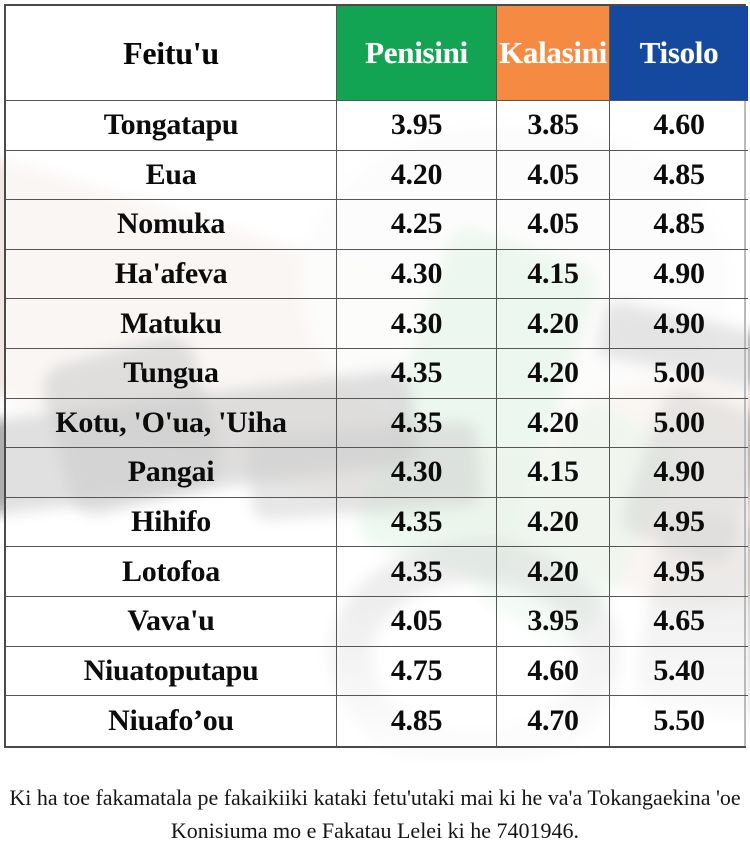  I want to click on tisolo-cell: 4.60, so click(679, 126).